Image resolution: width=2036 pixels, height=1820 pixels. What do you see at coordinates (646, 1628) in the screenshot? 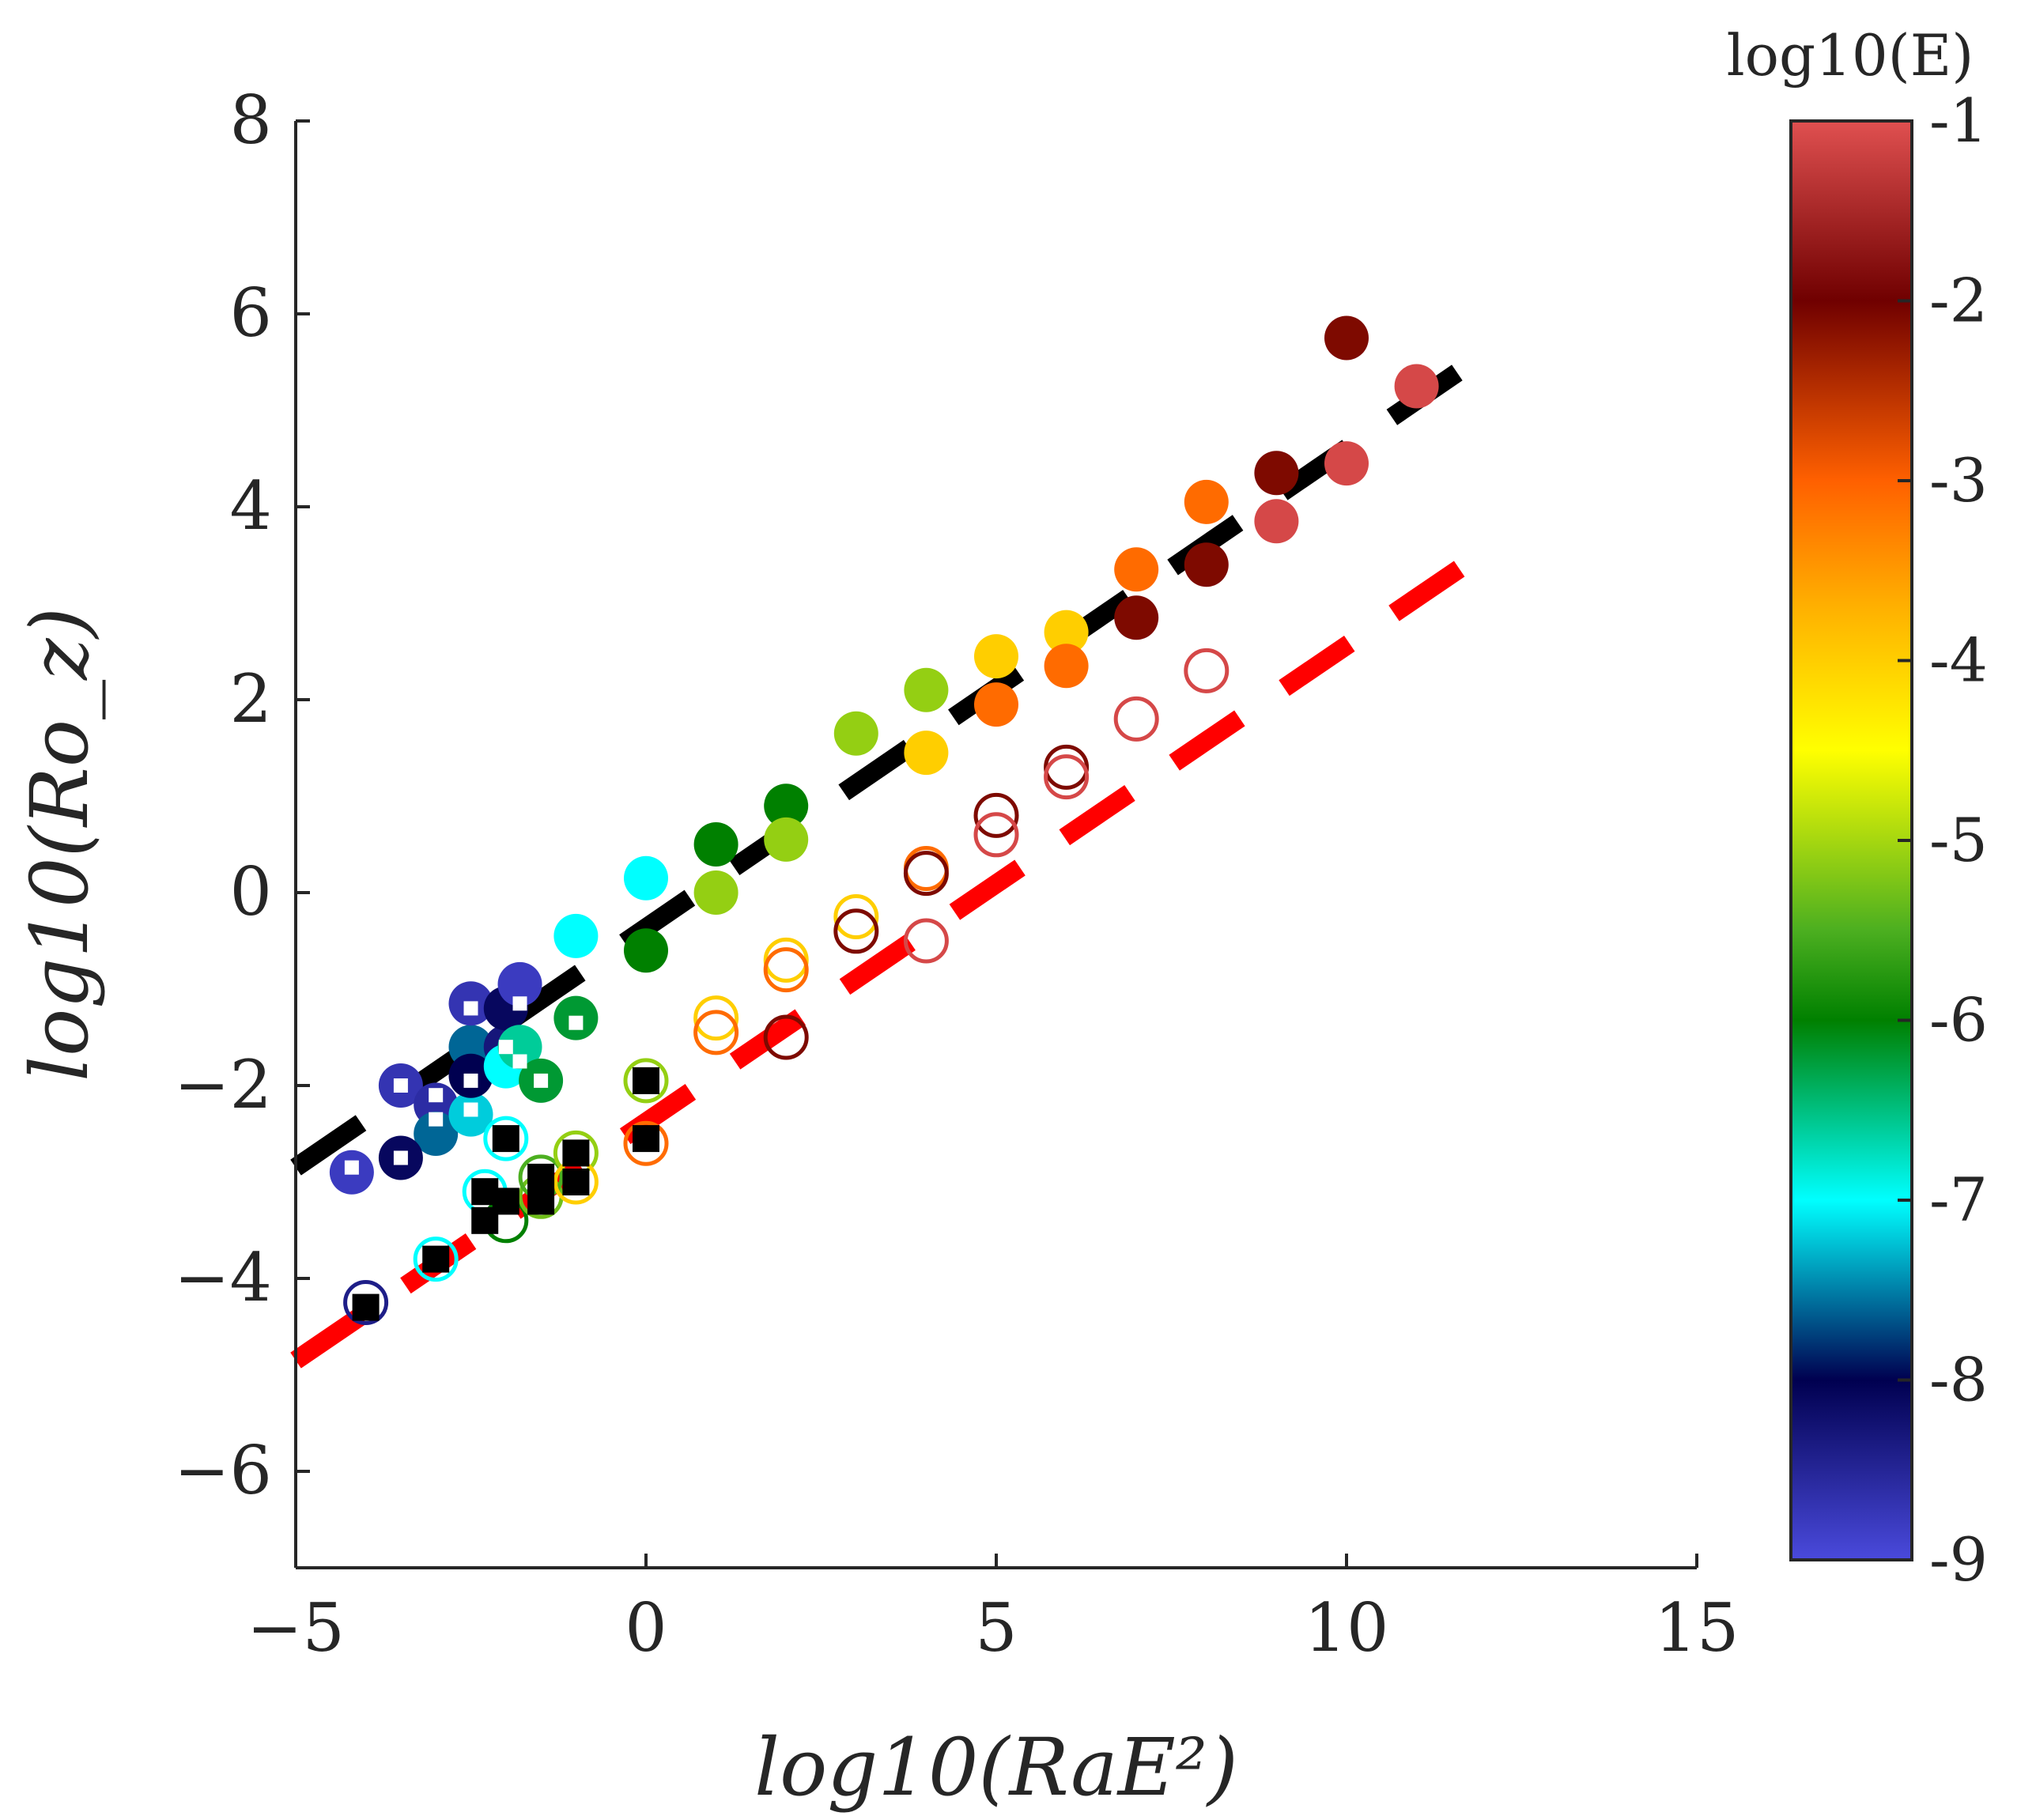
I see `x-tick-label: 0` at bounding box center [646, 1628].